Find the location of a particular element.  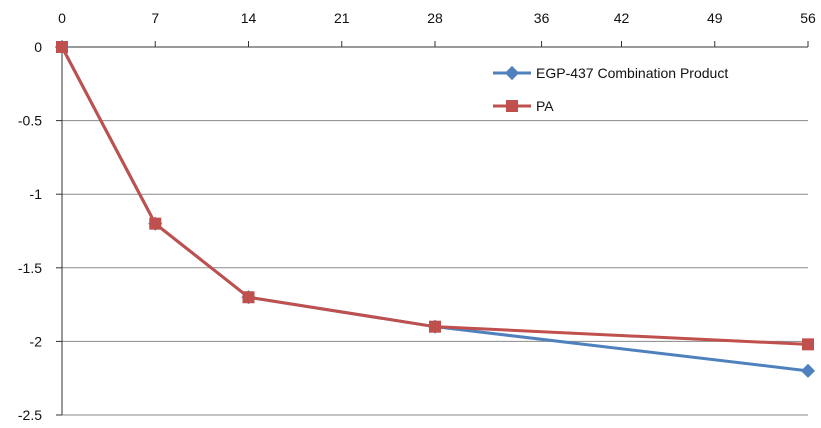

x-tick-label: 56 is located at coordinates (808, 18).